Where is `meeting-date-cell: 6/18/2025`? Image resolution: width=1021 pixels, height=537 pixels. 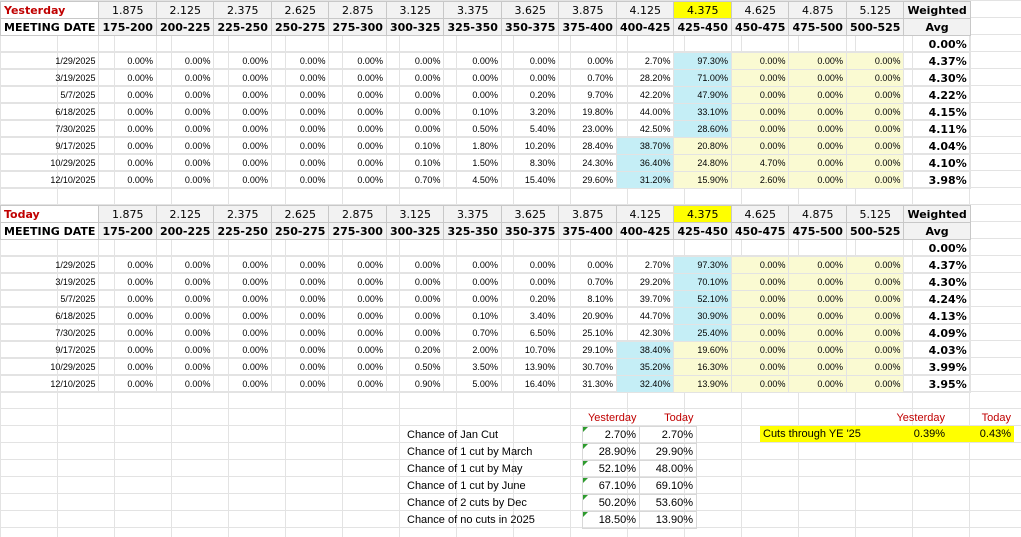 meeting-date-cell: 6/18/2025 is located at coordinates (50, 112).